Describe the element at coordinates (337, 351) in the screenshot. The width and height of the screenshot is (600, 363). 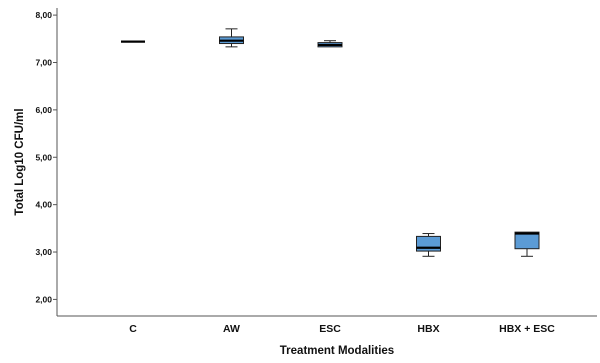
I see `x-axis-title: Treatment Modalities` at that location.